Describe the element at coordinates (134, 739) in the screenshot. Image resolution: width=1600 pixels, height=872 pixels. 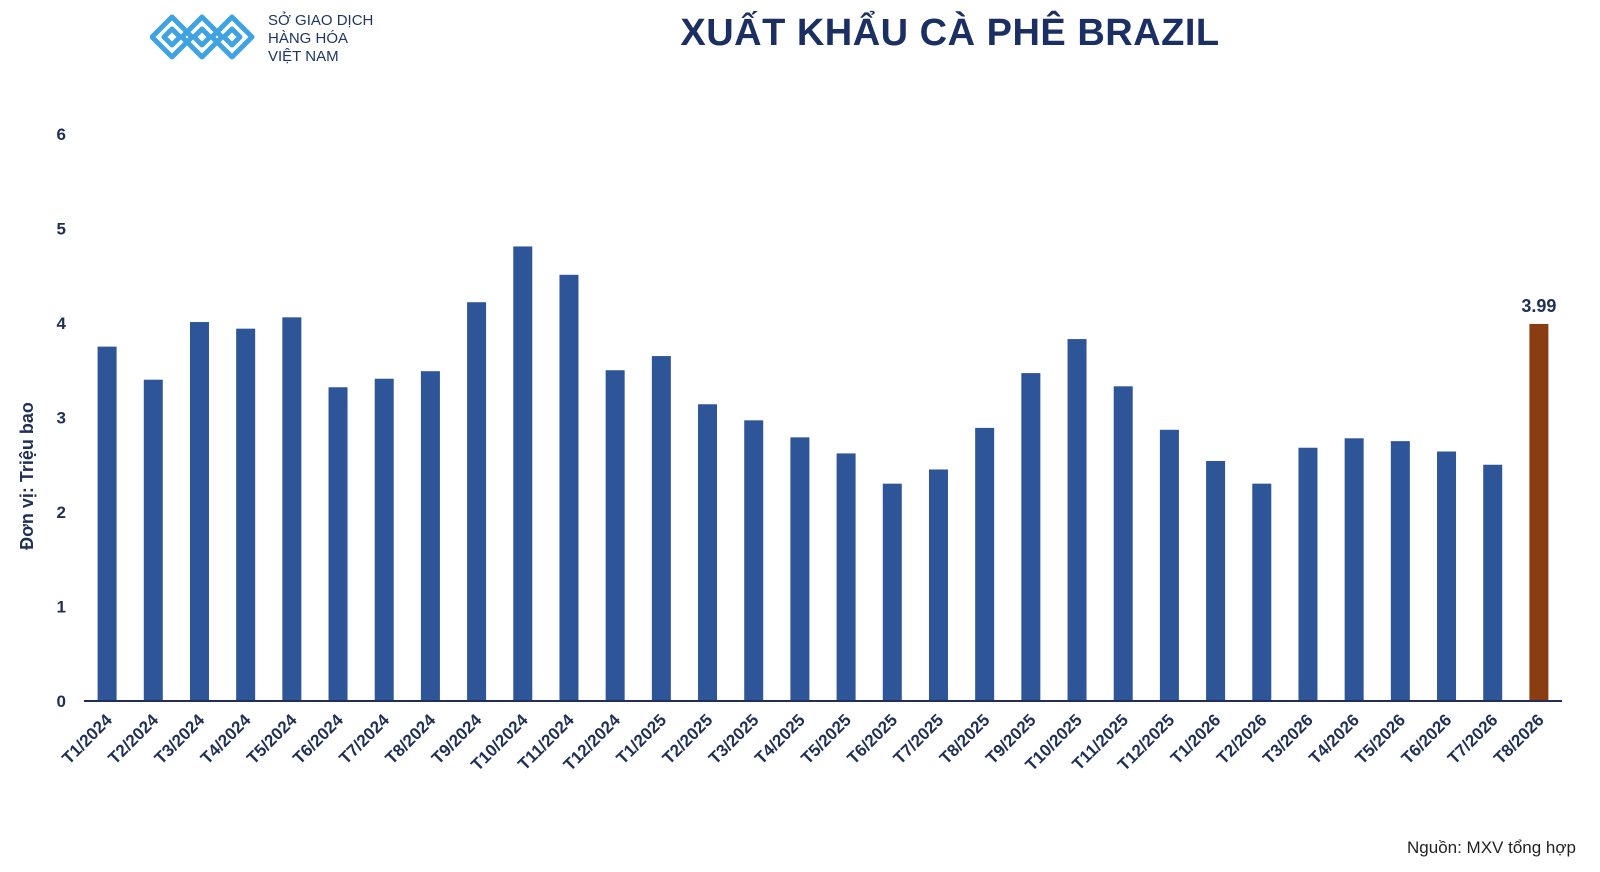
I see `x-tick-label: T2/2024` at that location.